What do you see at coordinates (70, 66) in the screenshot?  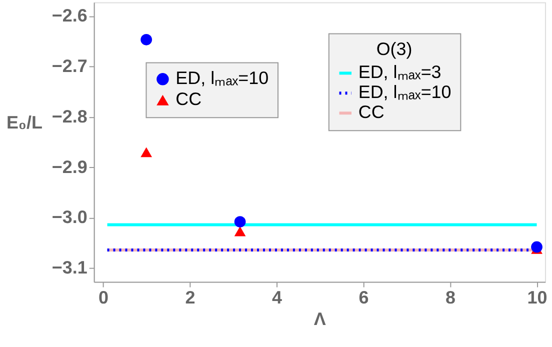 I see `y-tick-label: −2.7` at bounding box center [70, 66].